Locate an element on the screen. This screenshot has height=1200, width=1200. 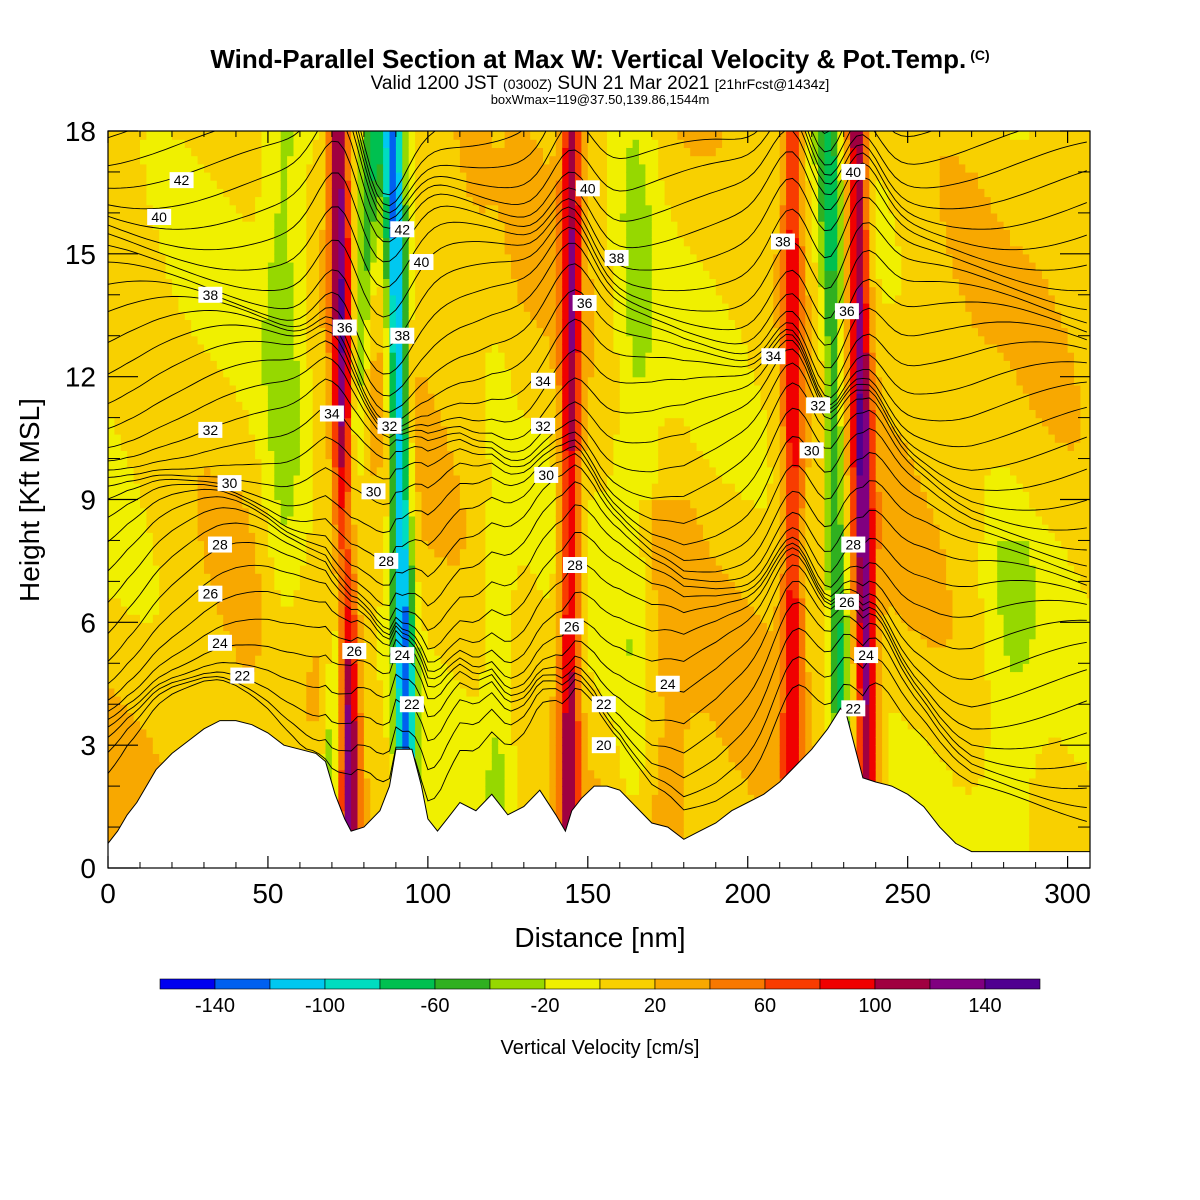
colorbar-tick-label: -60 is located at coordinates (435, 1006).